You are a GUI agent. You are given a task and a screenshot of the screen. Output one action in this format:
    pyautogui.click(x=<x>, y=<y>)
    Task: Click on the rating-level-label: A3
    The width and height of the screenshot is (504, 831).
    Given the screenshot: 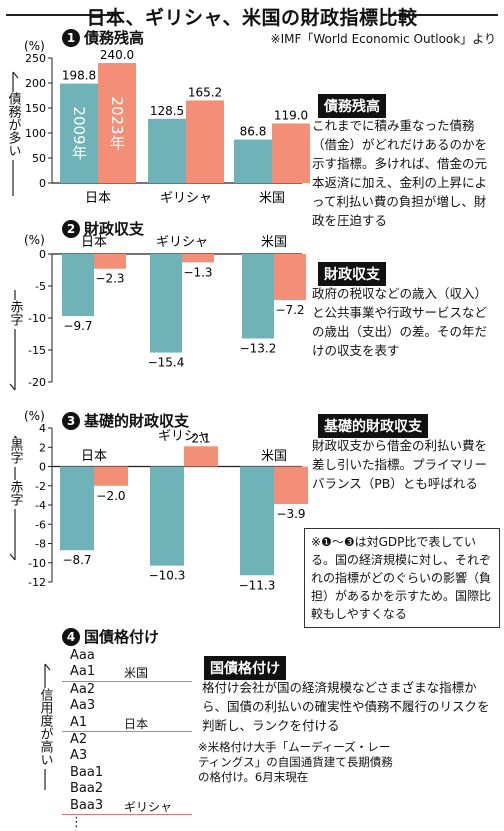 What is the action you would take?
    pyautogui.click(x=79, y=756)
    